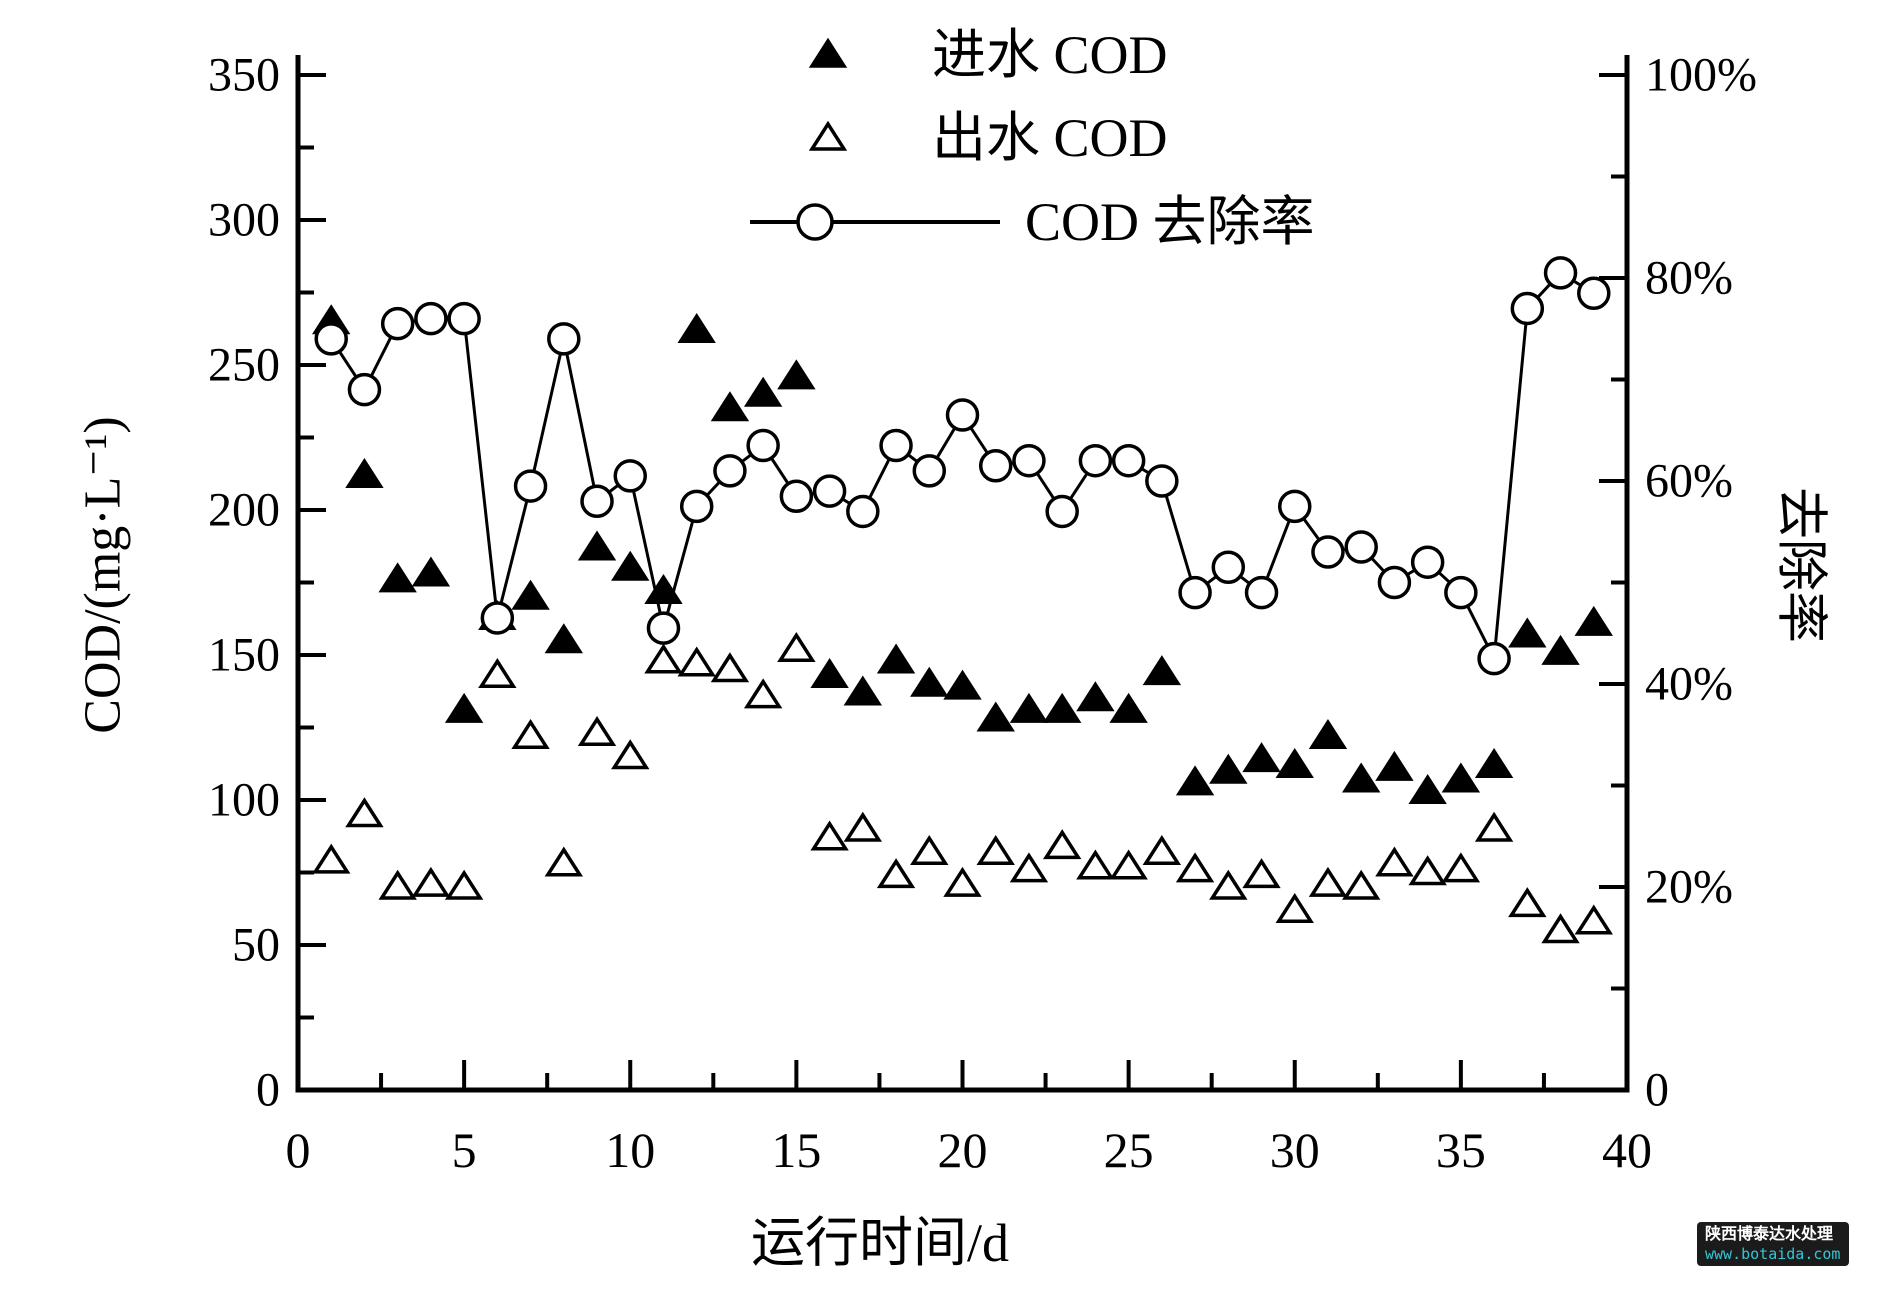 Image resolution: width=1887 pixels, height=1291 pixels. What do you see at coordinates (1657, 1090) in the screenshot?
I see `y-right-tick-label: 0` at bounding box center [1657, 1090].